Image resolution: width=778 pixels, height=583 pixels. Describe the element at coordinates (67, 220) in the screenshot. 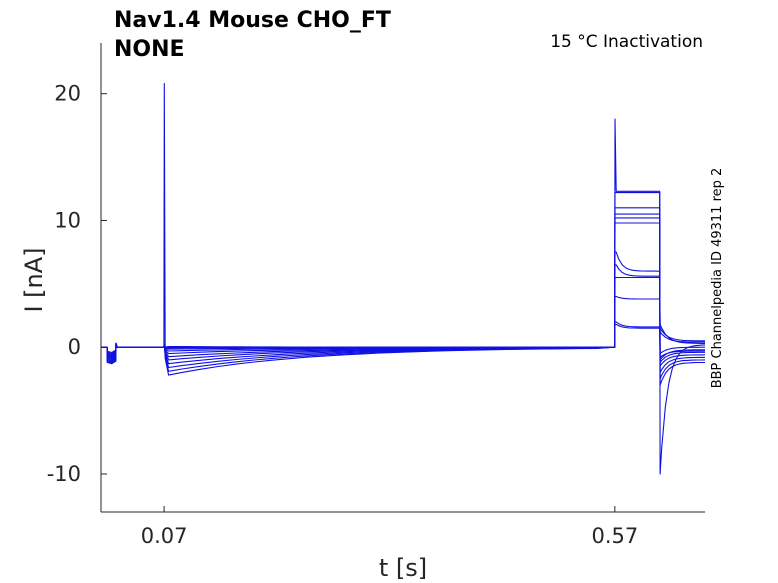

I see `y-tick-label: 10` at that location.